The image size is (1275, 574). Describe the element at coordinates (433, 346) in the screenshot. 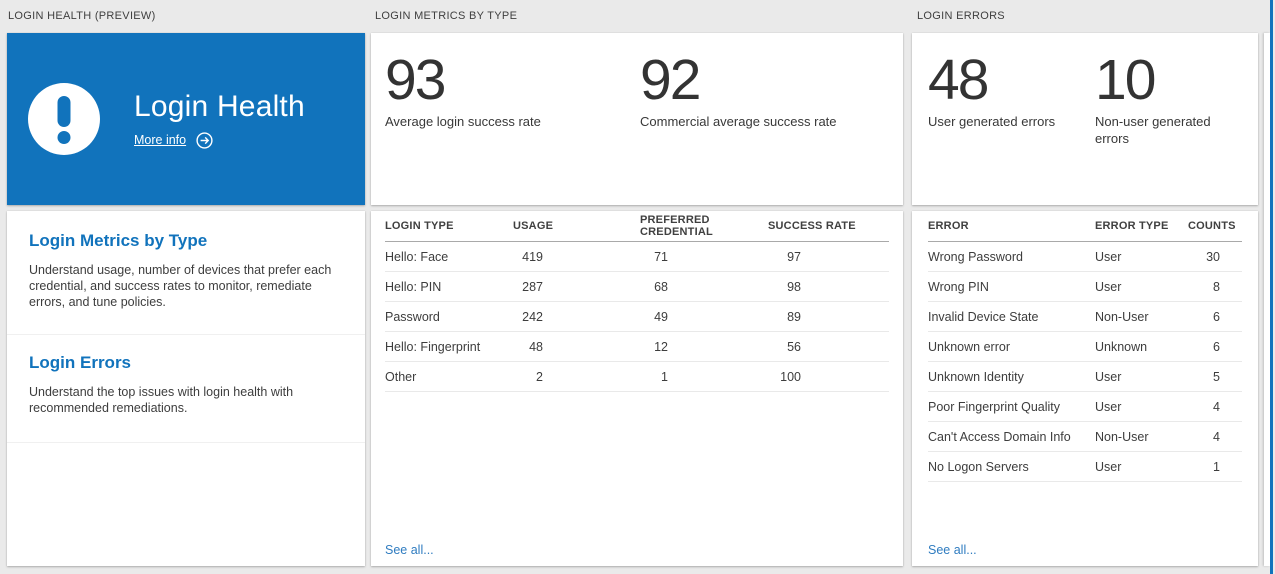

I see `cell-login-type: Hello: Fingerprint` at that location.